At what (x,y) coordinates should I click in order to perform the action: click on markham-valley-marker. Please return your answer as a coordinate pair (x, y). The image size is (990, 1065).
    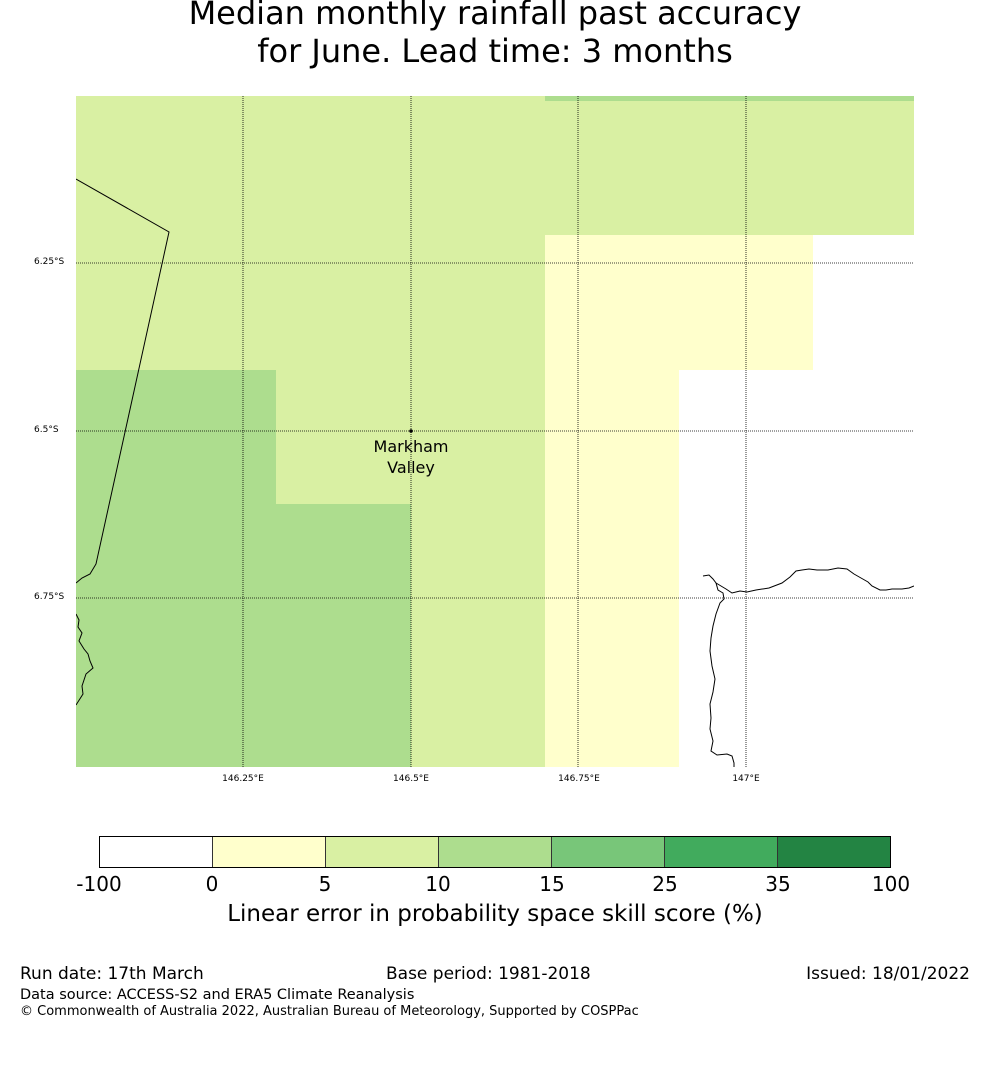
    Looking at the image, I should click on (411, 431).